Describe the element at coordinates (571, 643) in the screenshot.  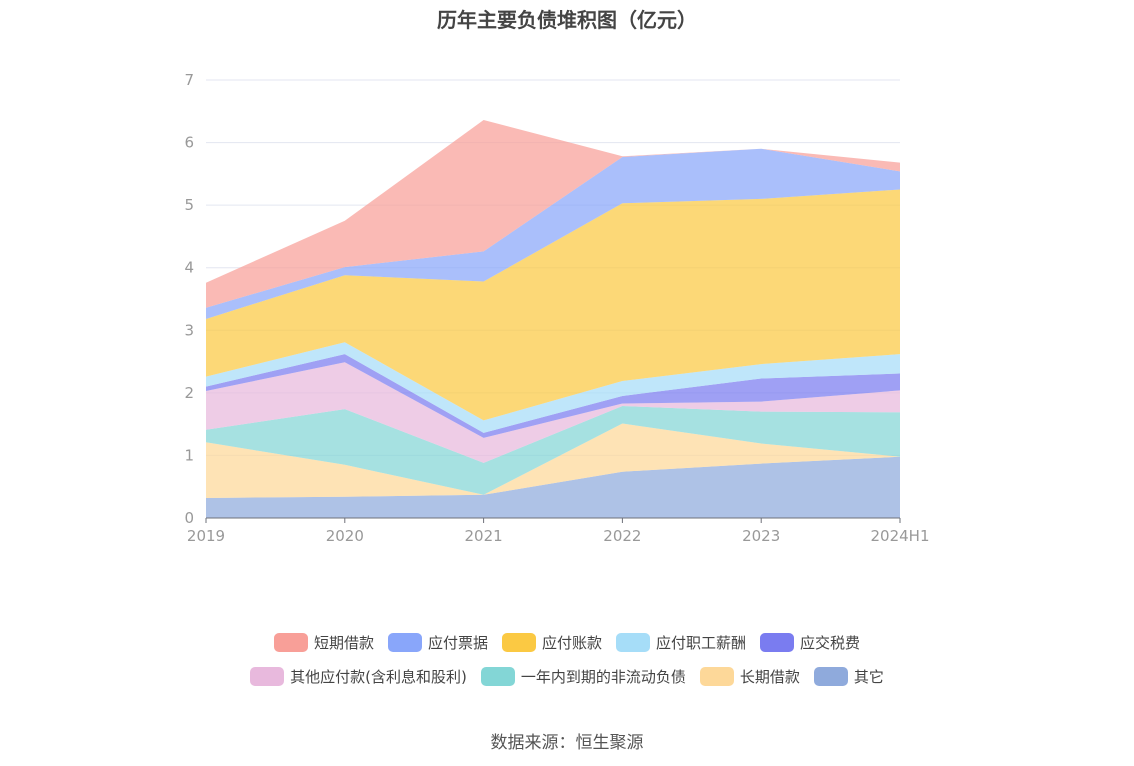
I see `legend-label: 应付账款` at that location.